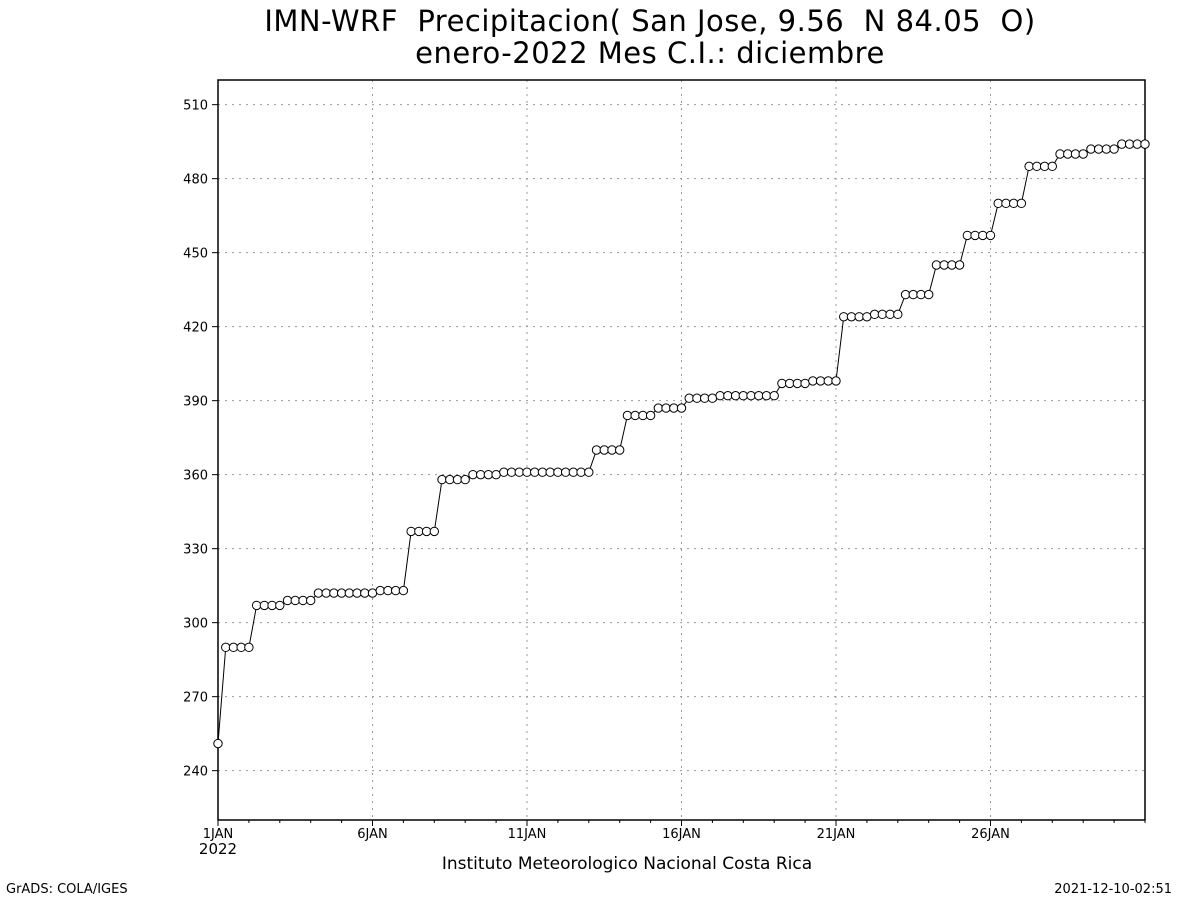  I want to click on x-tick-sublabel: 2022, so click(218, 849).